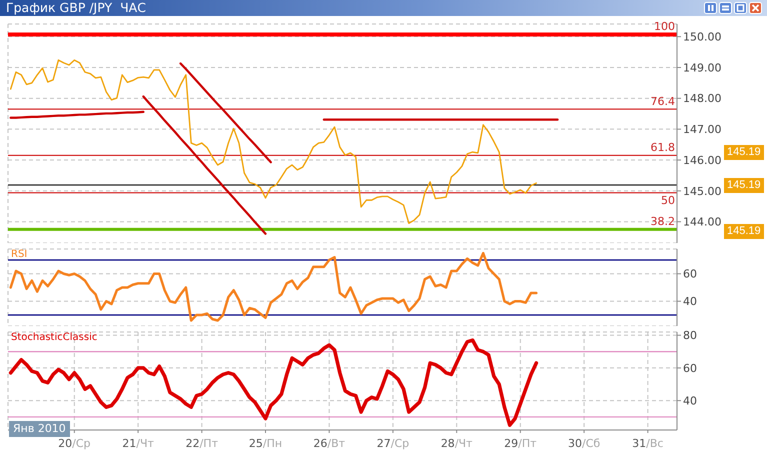 The width and height of the screenshot is (767, 464). What do you see at coordinates (662, 147) in the screenshot?
I see `annotation: 61.8` at bounding box center [662, 147].